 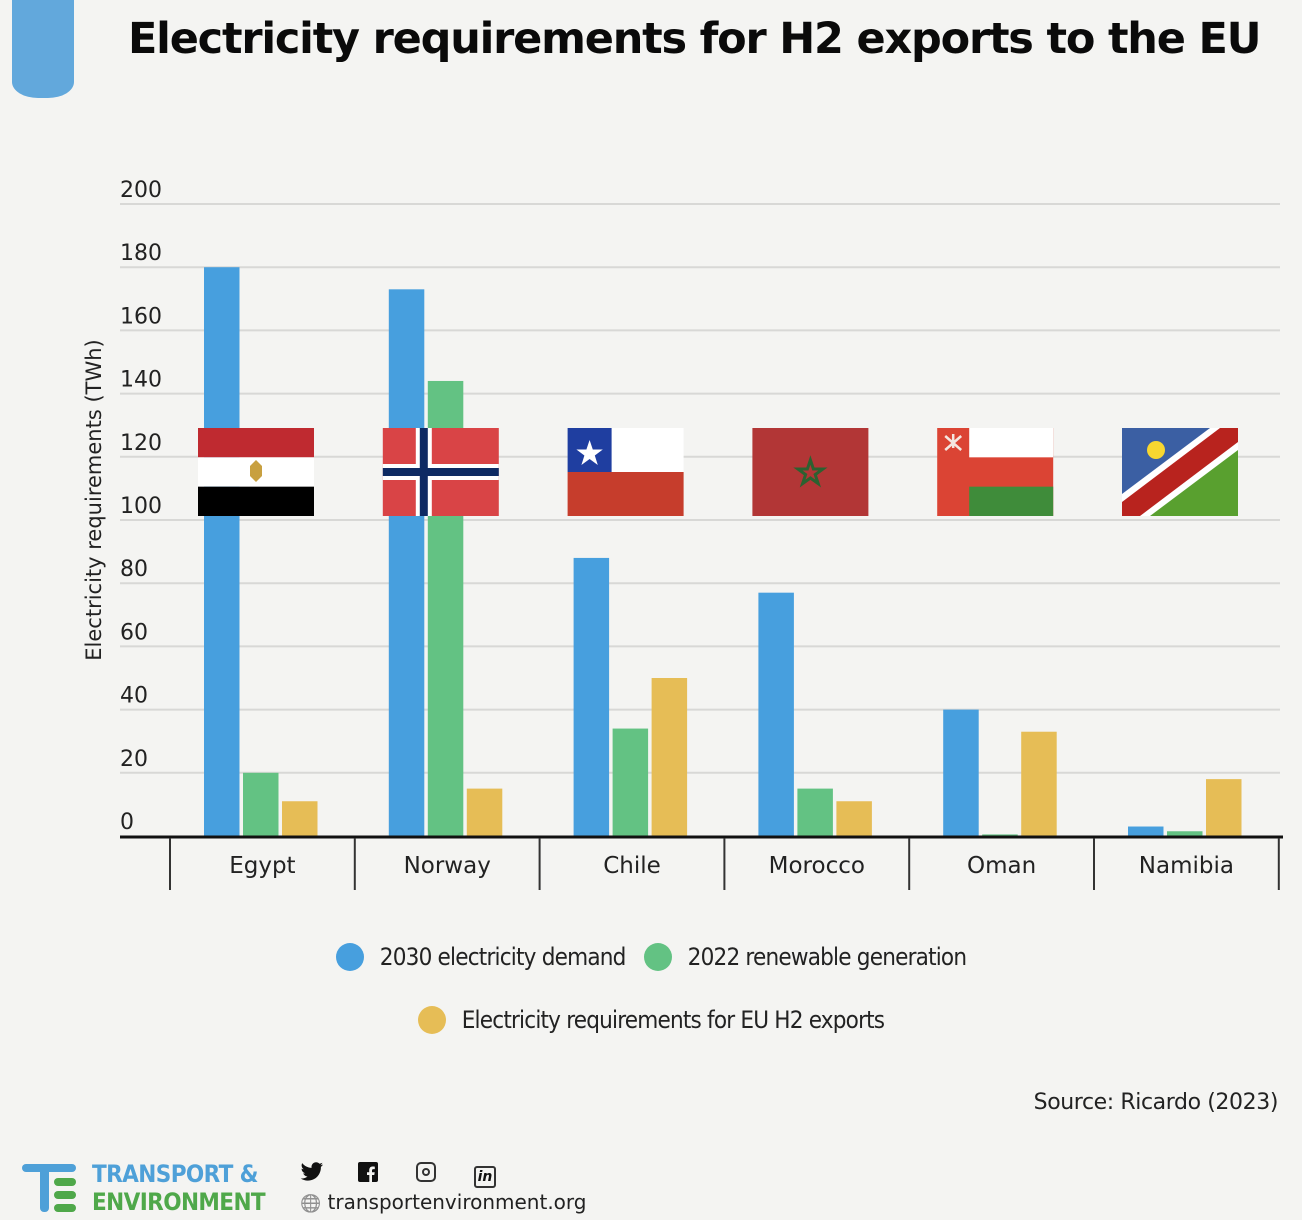 What do you see at coordinates (1224, 807) in the screenshot?
I see `bar-namibia-h2-exports` at bounding box center [1224, 807].